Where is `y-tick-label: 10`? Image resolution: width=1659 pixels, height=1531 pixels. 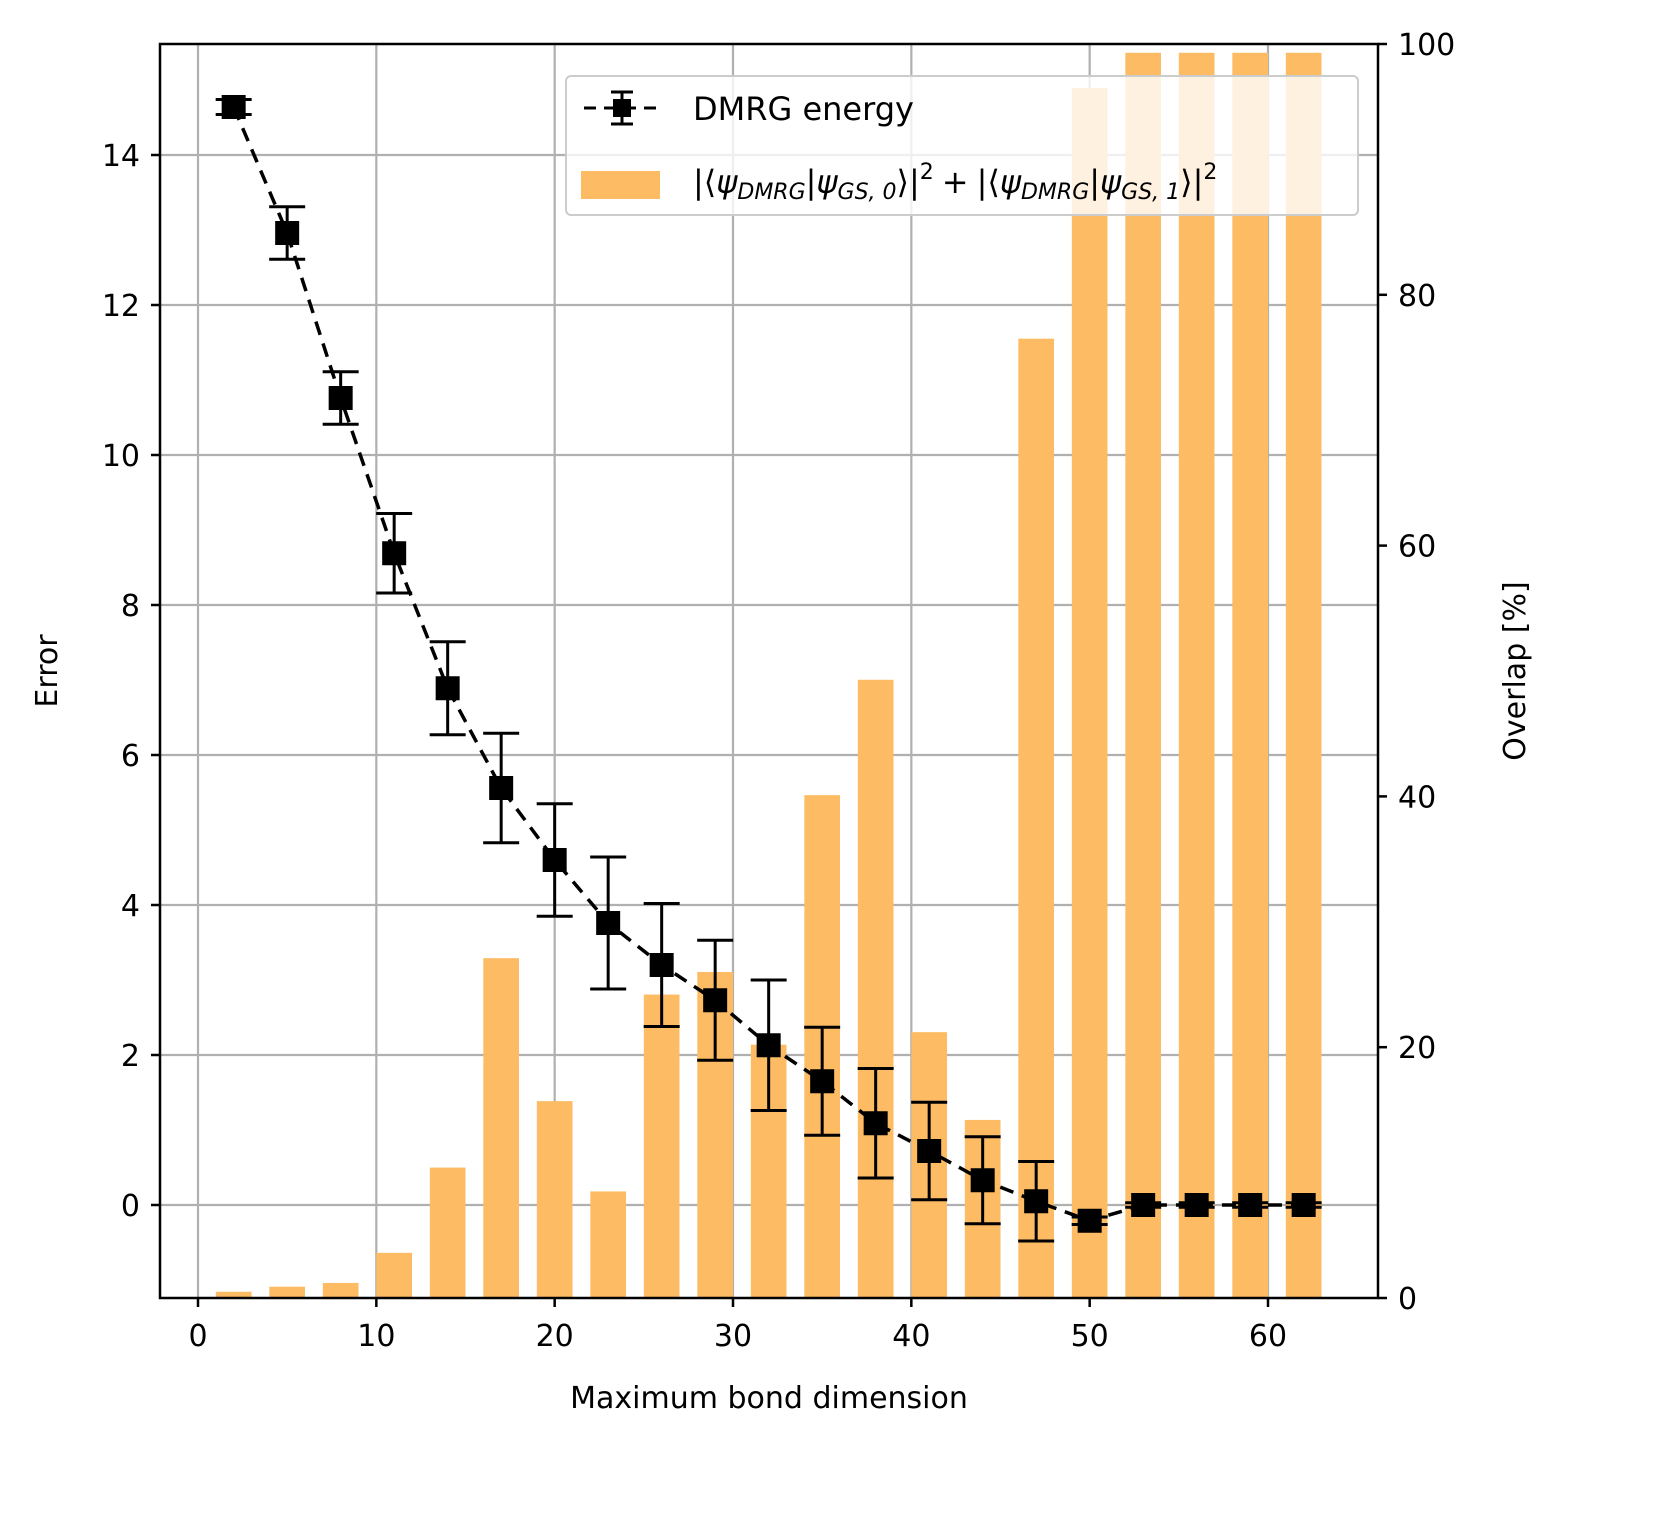 y-tick-label: 10 is located at coordinates (121, 456).